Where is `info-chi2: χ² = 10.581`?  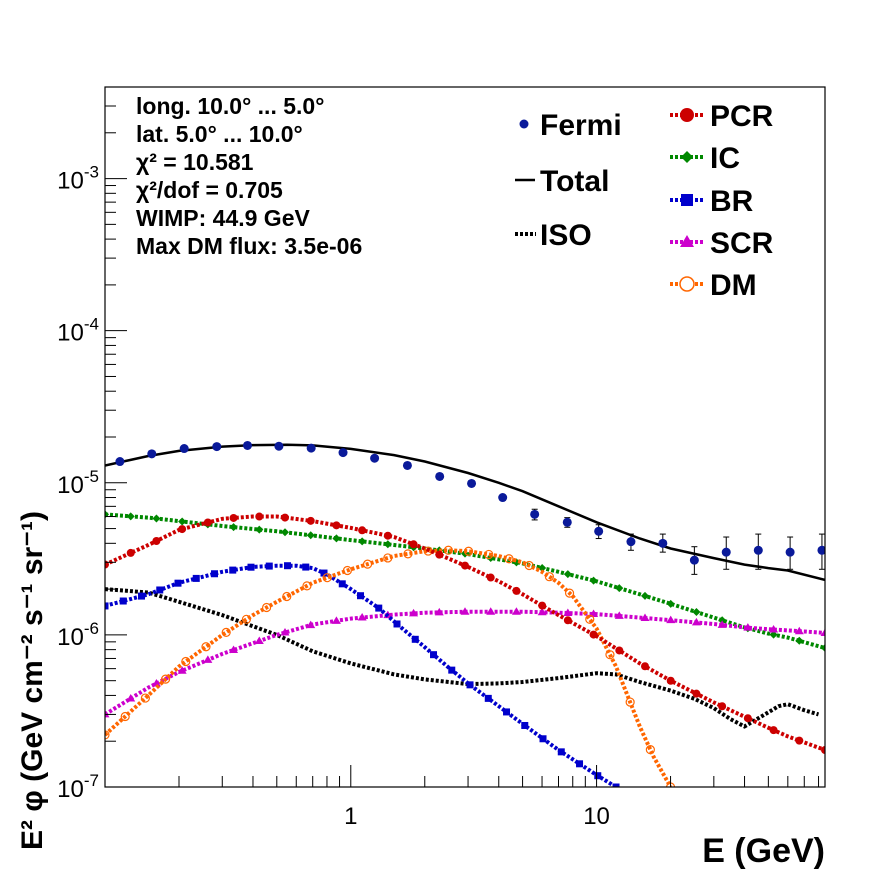
info-chi2: χ² = 10.581 is located at coordinates (195, 162).